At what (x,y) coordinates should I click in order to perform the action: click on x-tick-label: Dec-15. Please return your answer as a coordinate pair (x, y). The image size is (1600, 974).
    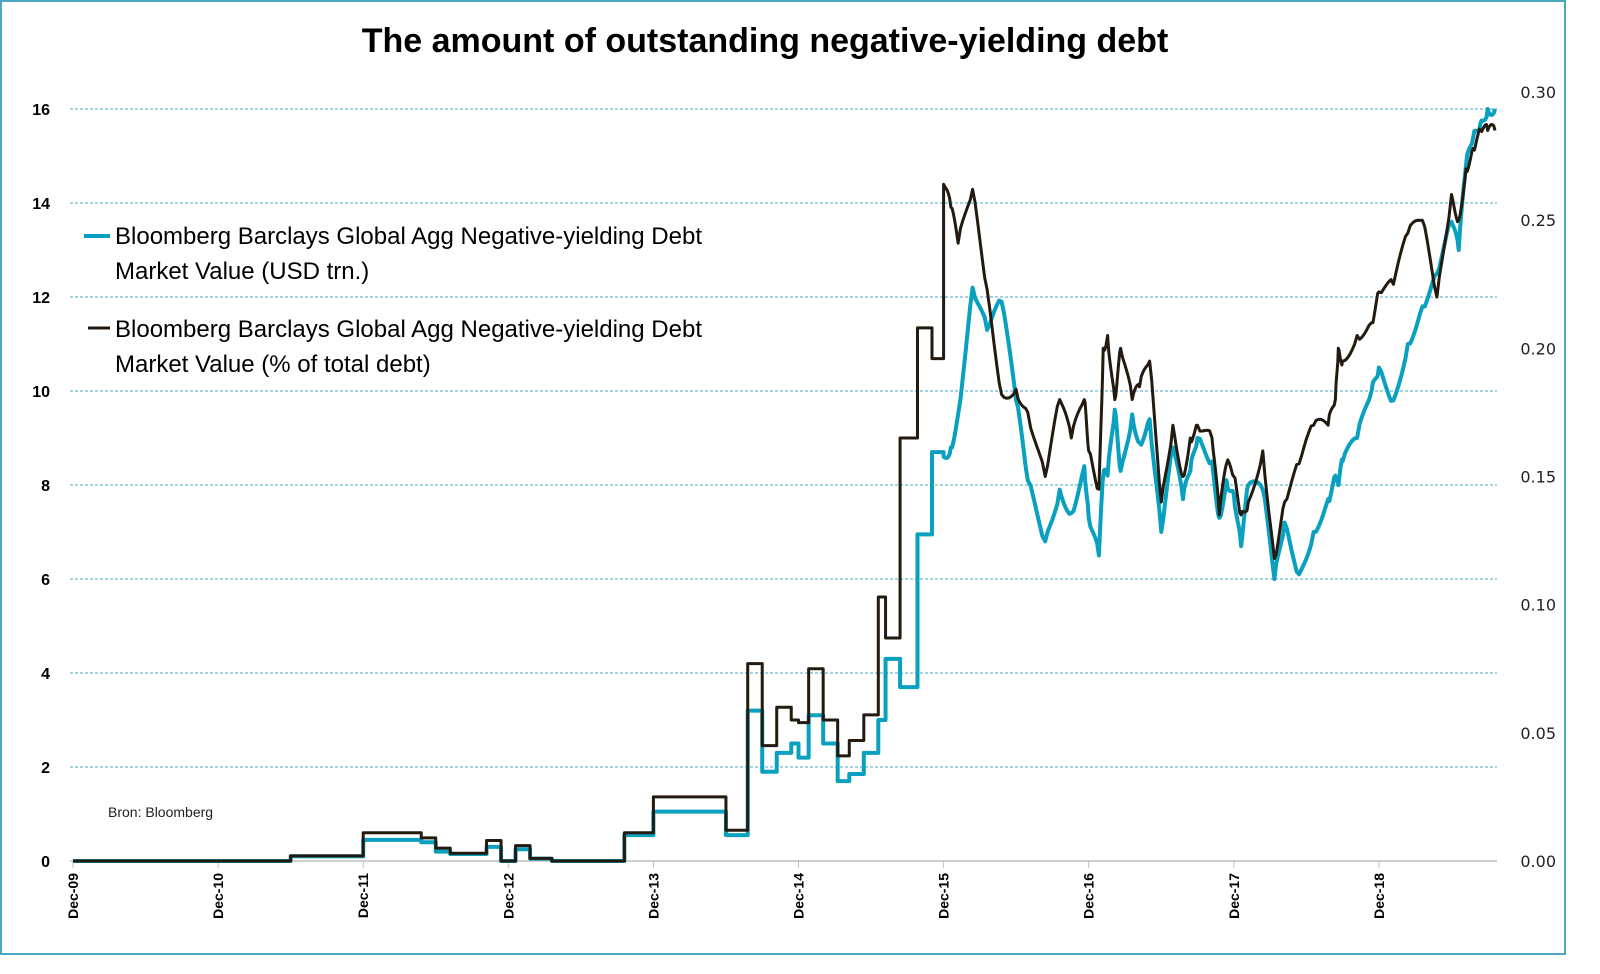
    Looking at the image, I should click on (944, 896).